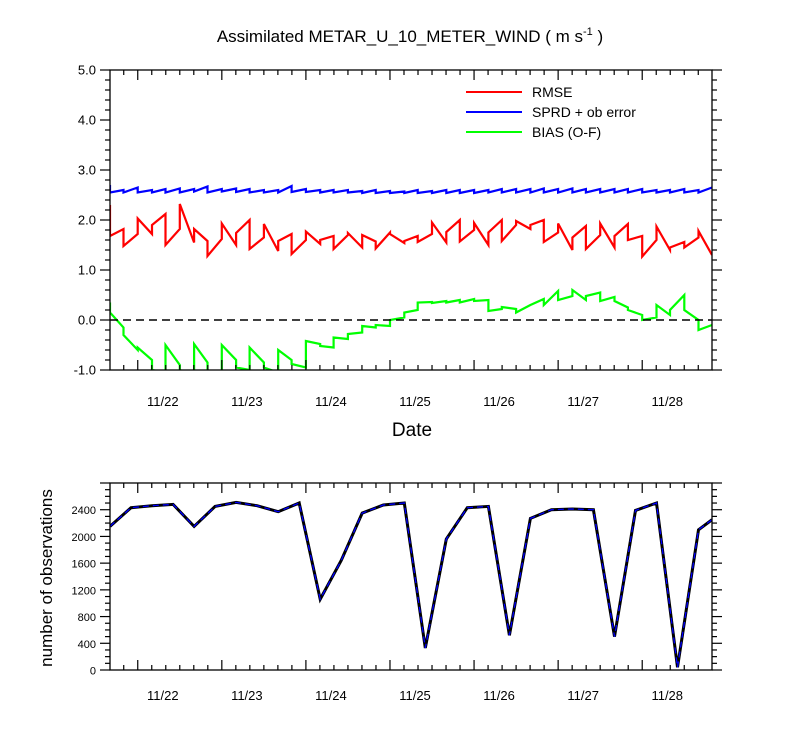 This screenshot has width=800, height=750. I want to click on legend-label-bias-o-f: BIAS (O-F), so click(566, 132).